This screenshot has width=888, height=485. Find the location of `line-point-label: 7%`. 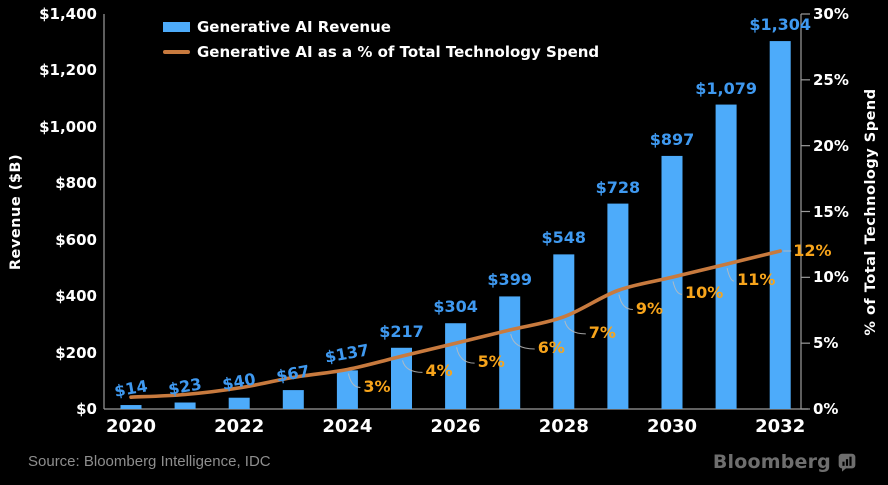

line-point-label: 7% is located at coordinates (602, 332).